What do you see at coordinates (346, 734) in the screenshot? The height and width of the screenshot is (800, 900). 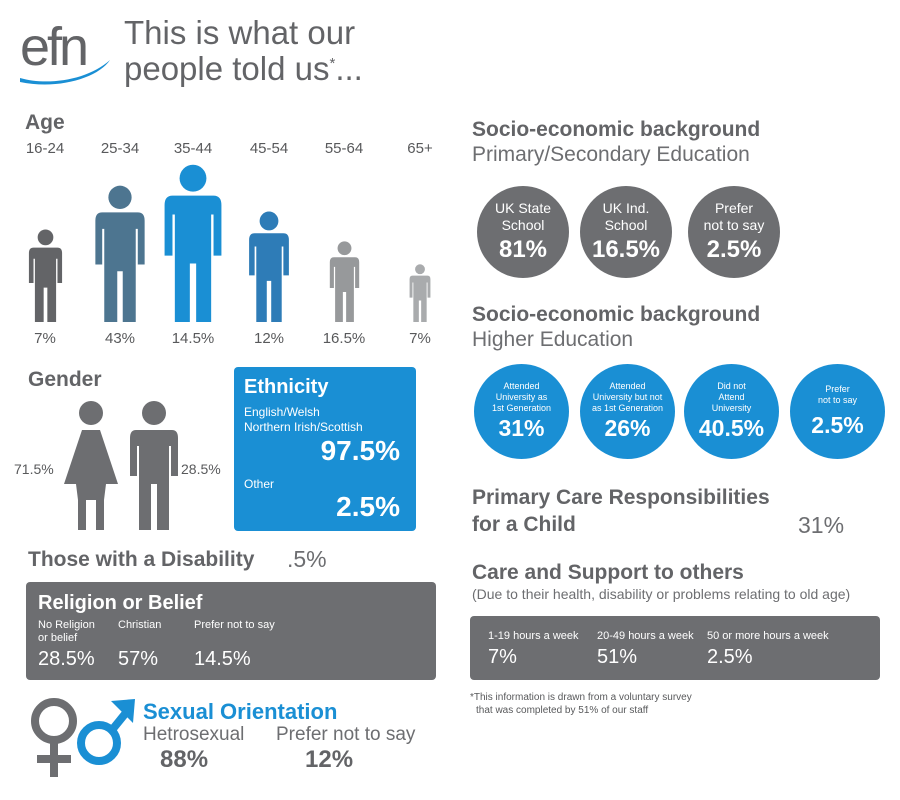 I see `so-item-2-label: Prefer not to say` at bounding box center [346, 734].